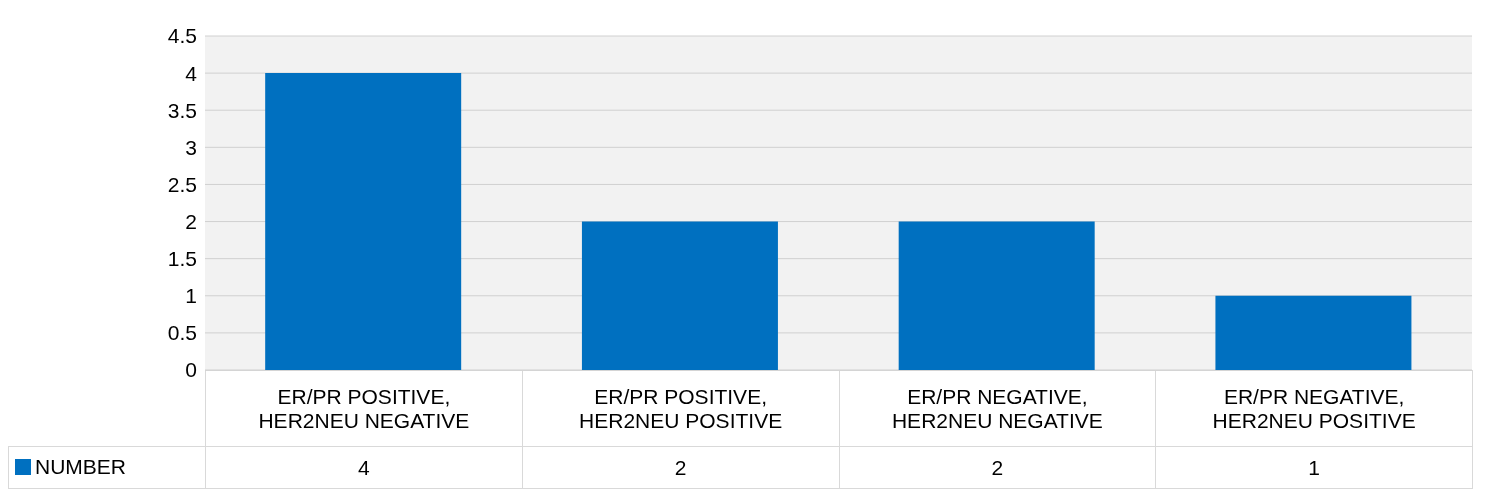  What do you see at coordinates (191, 73) in the screenshot?
I see `y-tick-label: 4` at bounding box center [191, 73].